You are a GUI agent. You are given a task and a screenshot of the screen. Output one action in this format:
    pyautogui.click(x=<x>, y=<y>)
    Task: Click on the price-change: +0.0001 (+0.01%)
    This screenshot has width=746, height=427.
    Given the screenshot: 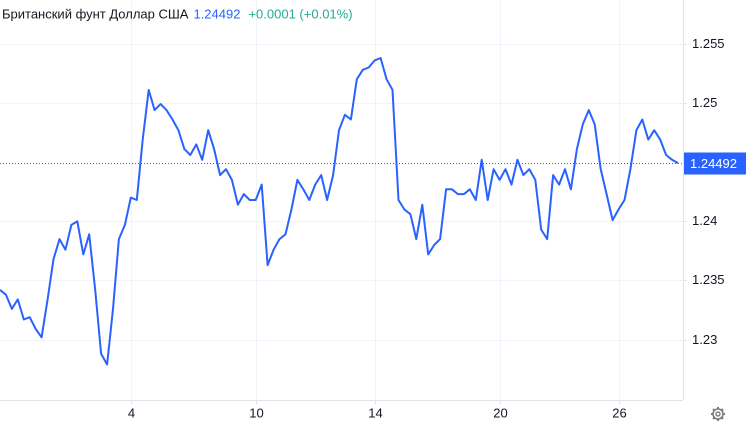 What is the action you would take?
    pyautogui.click(x=300, y=13)
    